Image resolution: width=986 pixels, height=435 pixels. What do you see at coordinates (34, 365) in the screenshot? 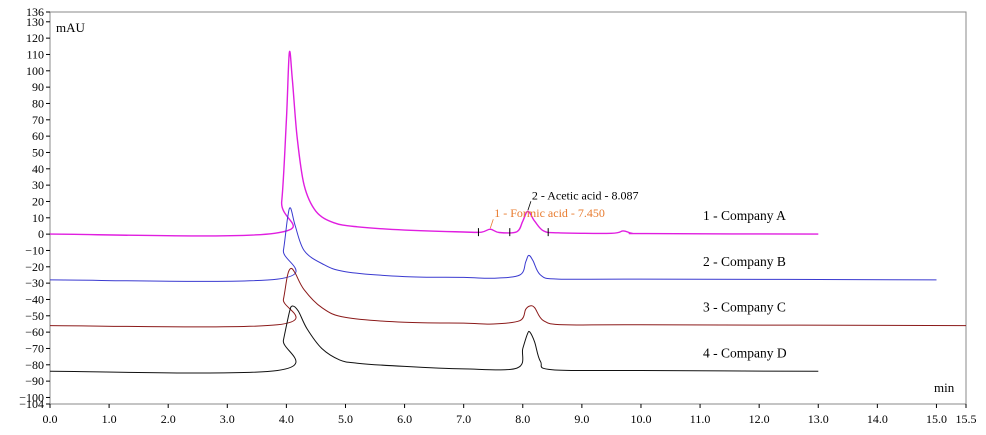
I see `y-tick-label: −80` at bounding box center [34, 365].